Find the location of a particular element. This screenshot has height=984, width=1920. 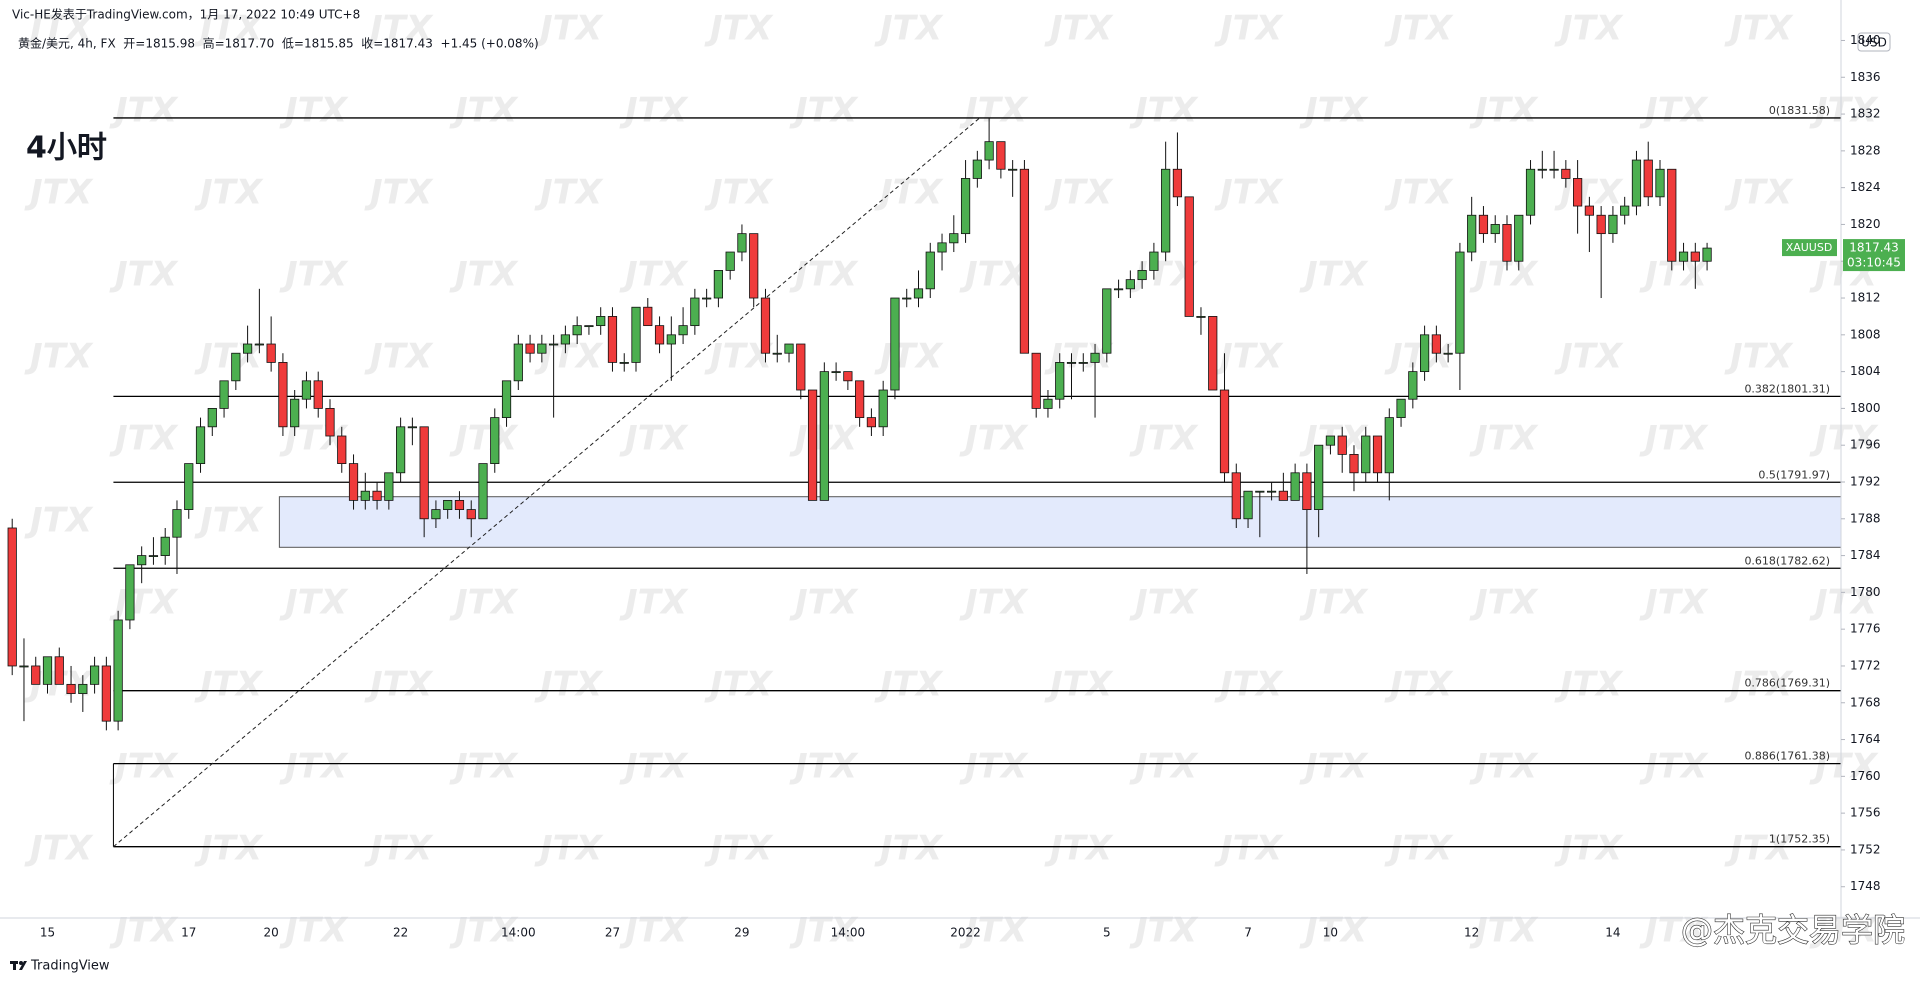

fib-level-label: 0.886(1761.38) is located at coordinates (1787, 756).